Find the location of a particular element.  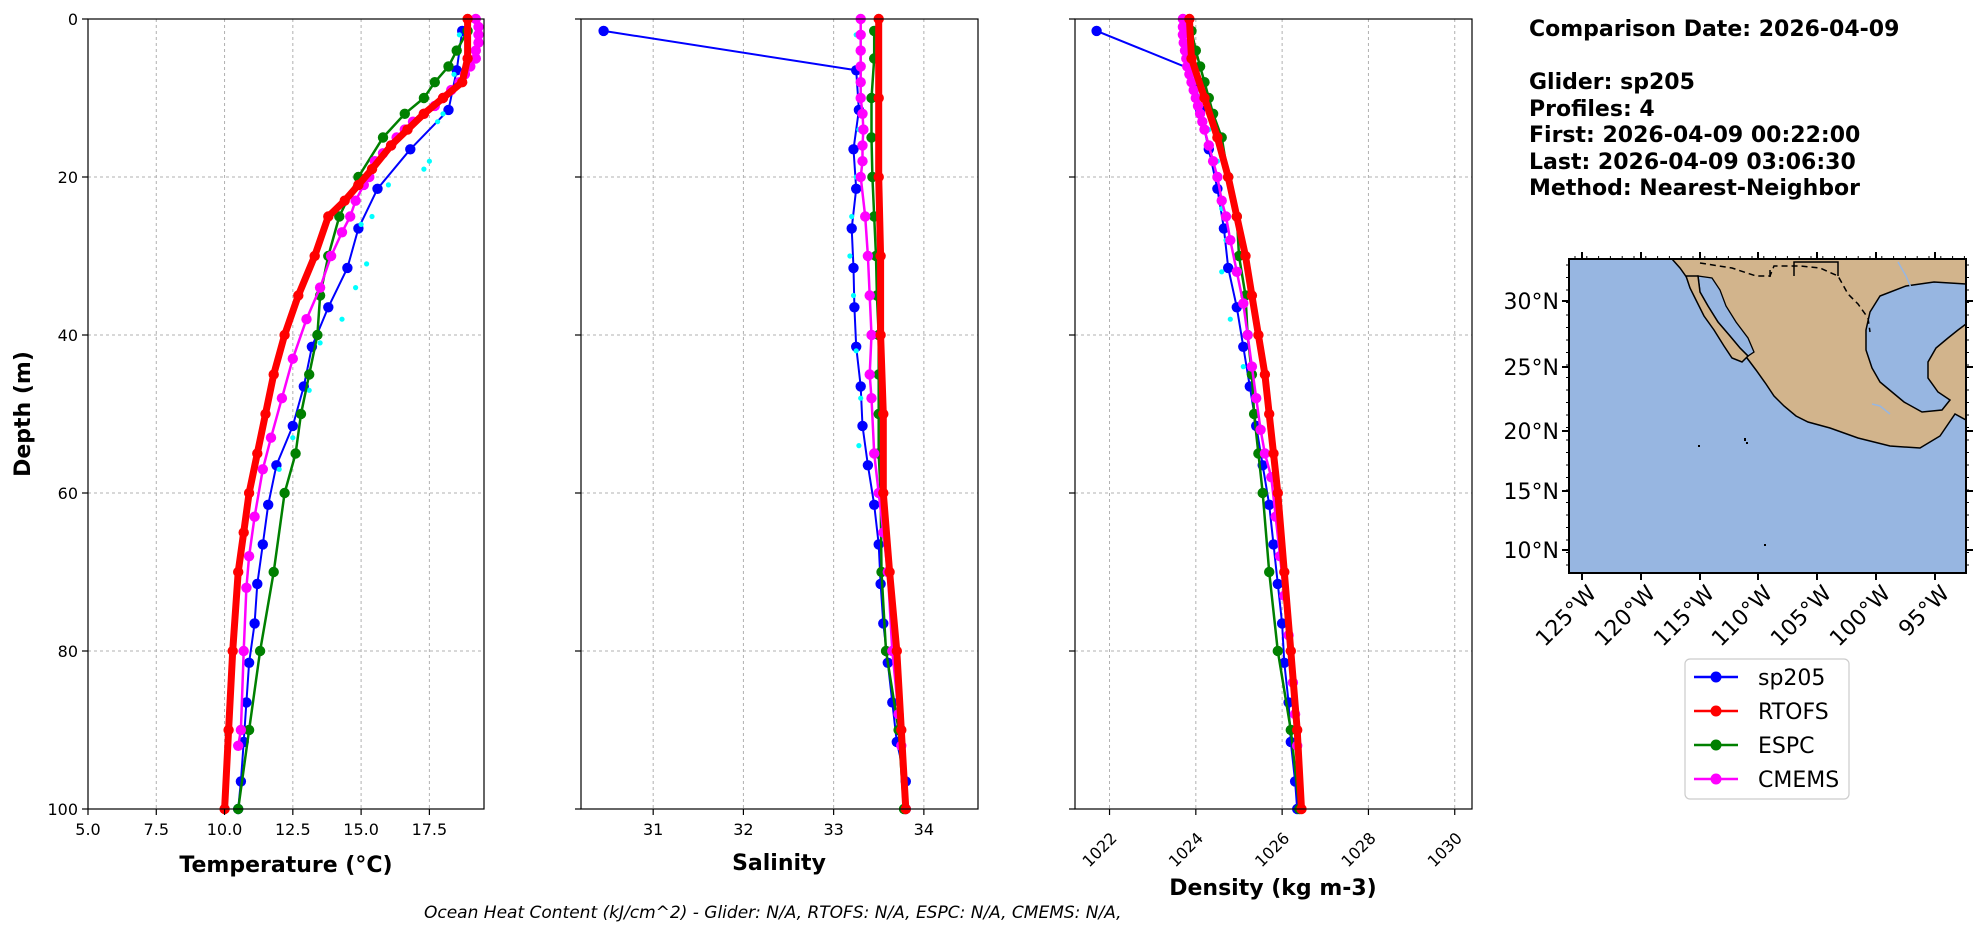

island is located at coordinates (1745, 439).